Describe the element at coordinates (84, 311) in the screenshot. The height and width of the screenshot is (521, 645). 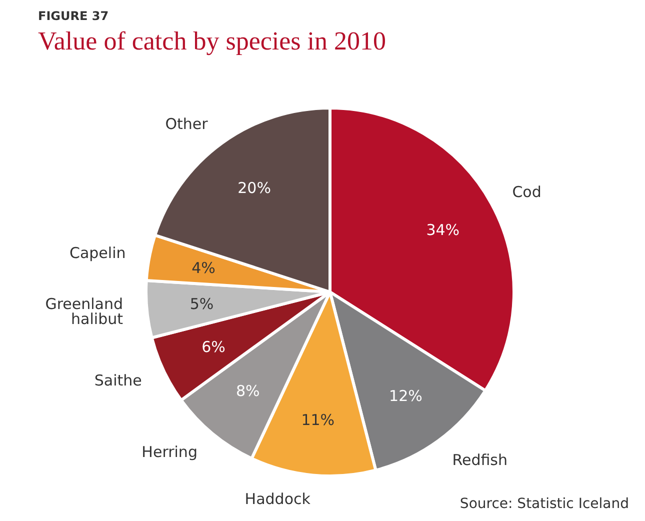
I see `slice-label: Greenland halibut` at that location.